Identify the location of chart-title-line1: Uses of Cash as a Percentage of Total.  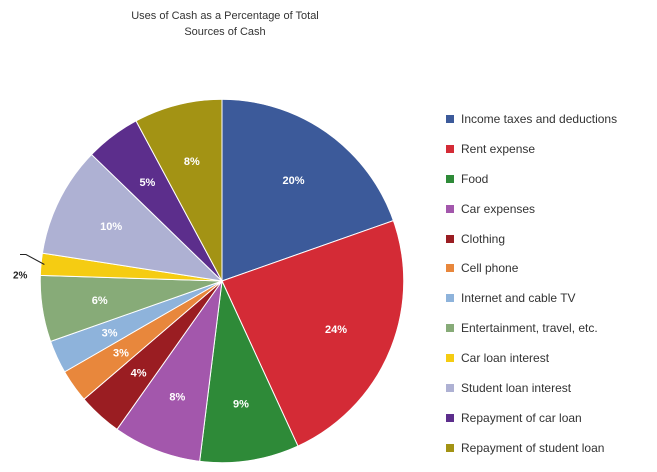
(225, 16).